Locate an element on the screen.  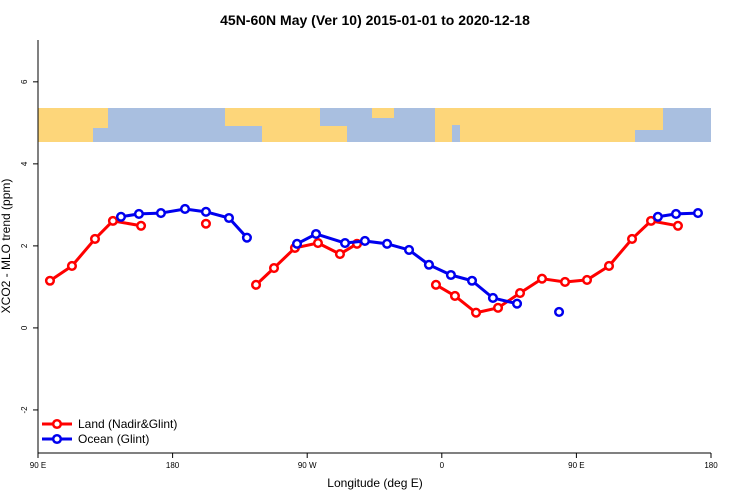
legend-label: Ocean (Glint) is located at coordinates (113, 439).